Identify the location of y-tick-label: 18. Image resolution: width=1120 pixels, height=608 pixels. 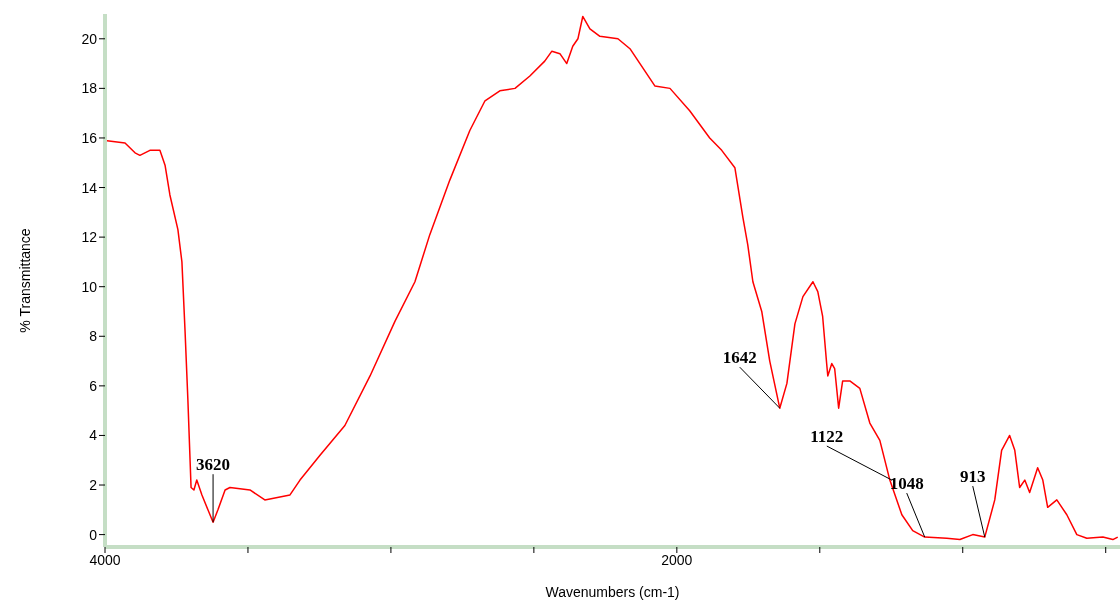
(89, 88).